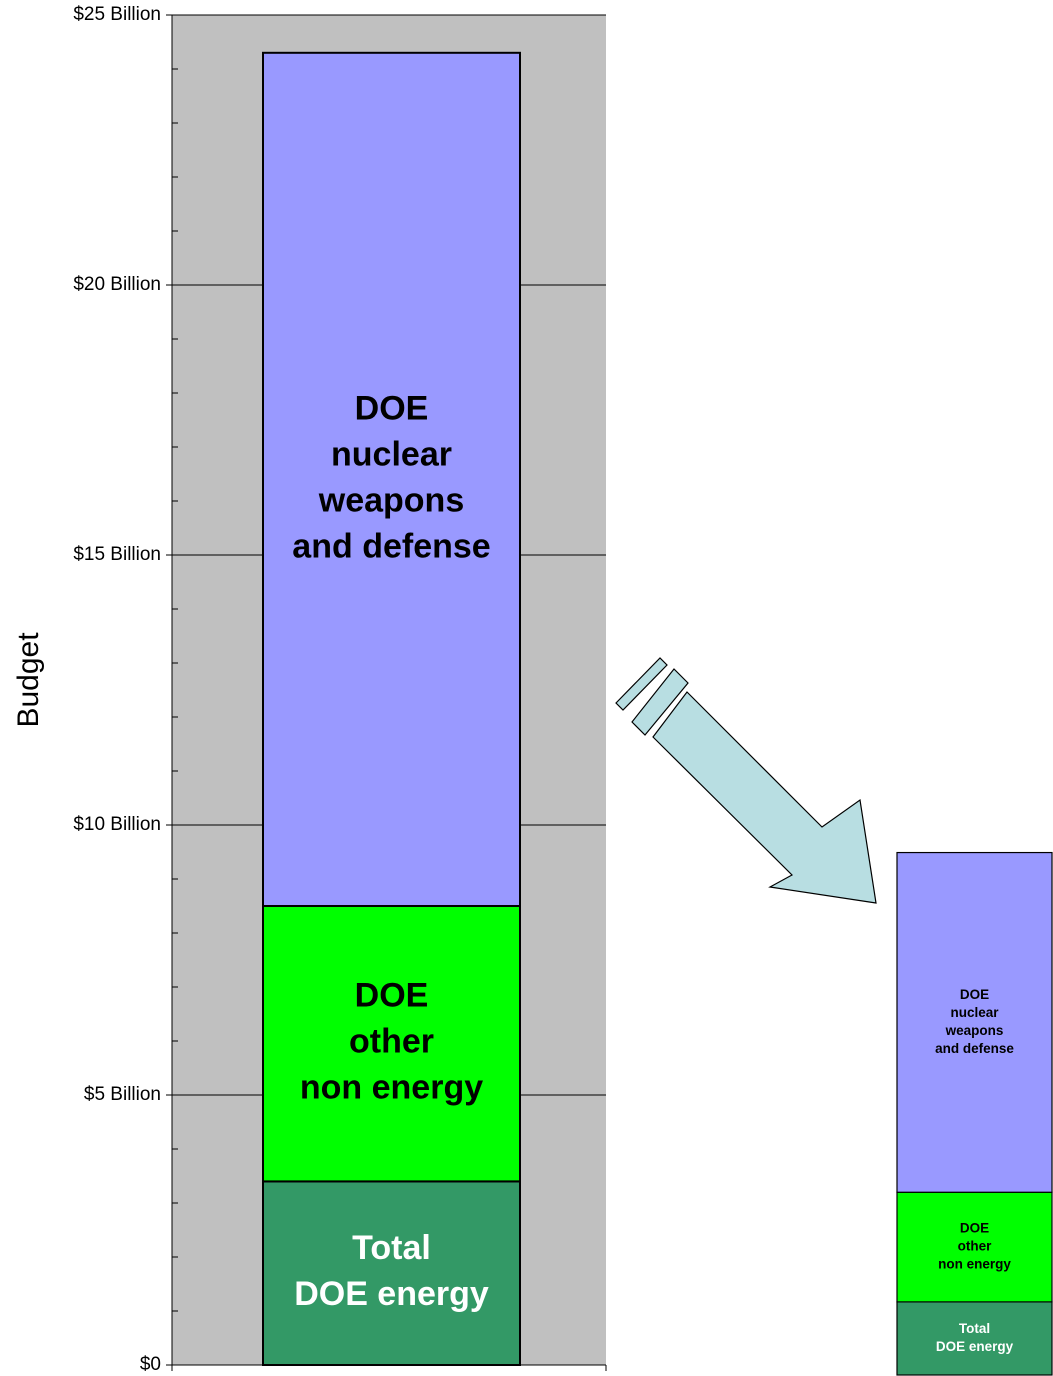 This screenshot has width=1053, height=1376. I want to click on y-tick-label: $15 Billion, so click(117, 554).